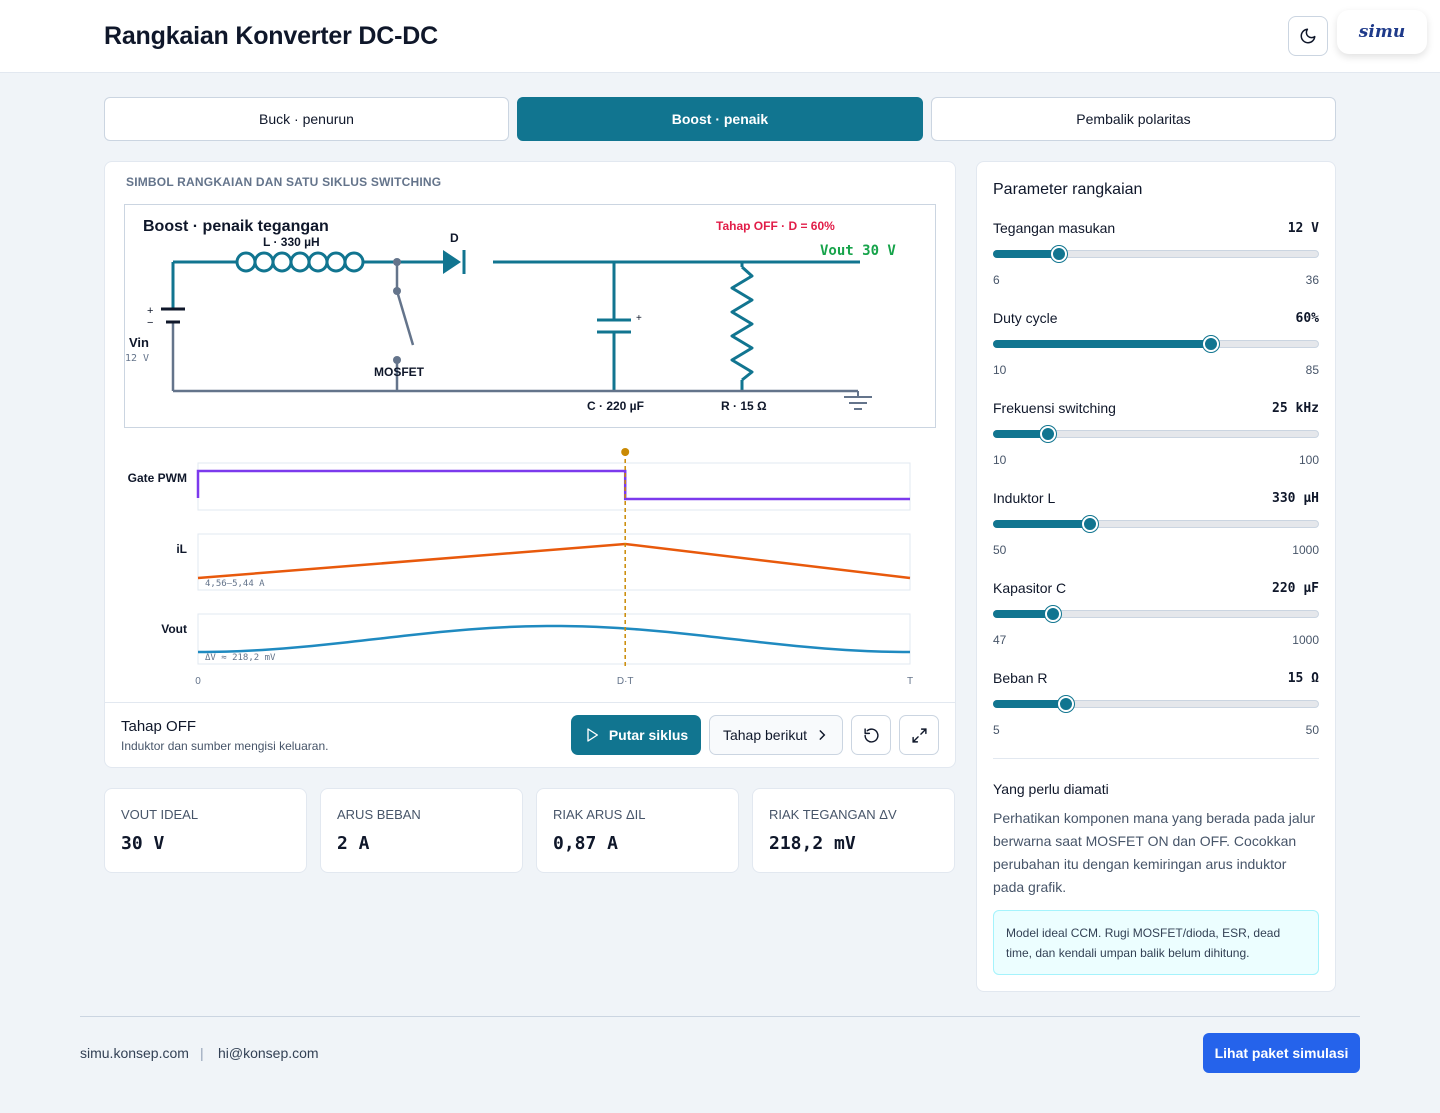 The width and height of the screenshot is (1440, 1113). Describe the element at coordinates (134, 1053) in the screenshot. I see `footer-site-link: simu.konsep.com` at that location.